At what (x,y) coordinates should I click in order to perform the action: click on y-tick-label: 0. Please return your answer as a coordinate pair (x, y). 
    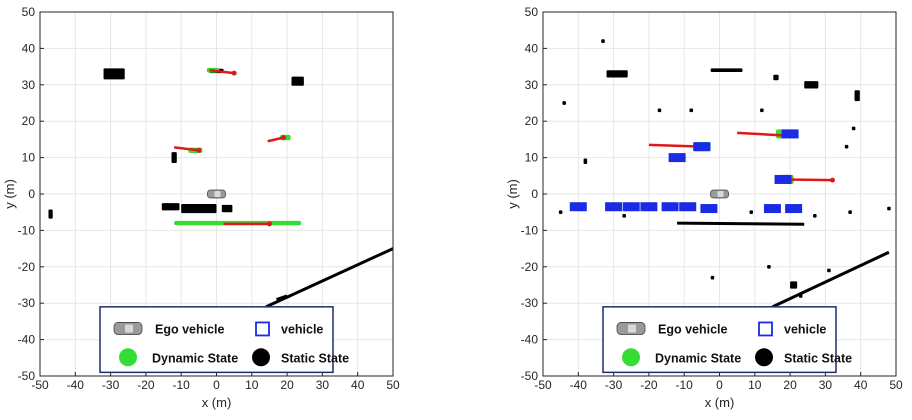
    Looking at the image, I should click on (31, 194).